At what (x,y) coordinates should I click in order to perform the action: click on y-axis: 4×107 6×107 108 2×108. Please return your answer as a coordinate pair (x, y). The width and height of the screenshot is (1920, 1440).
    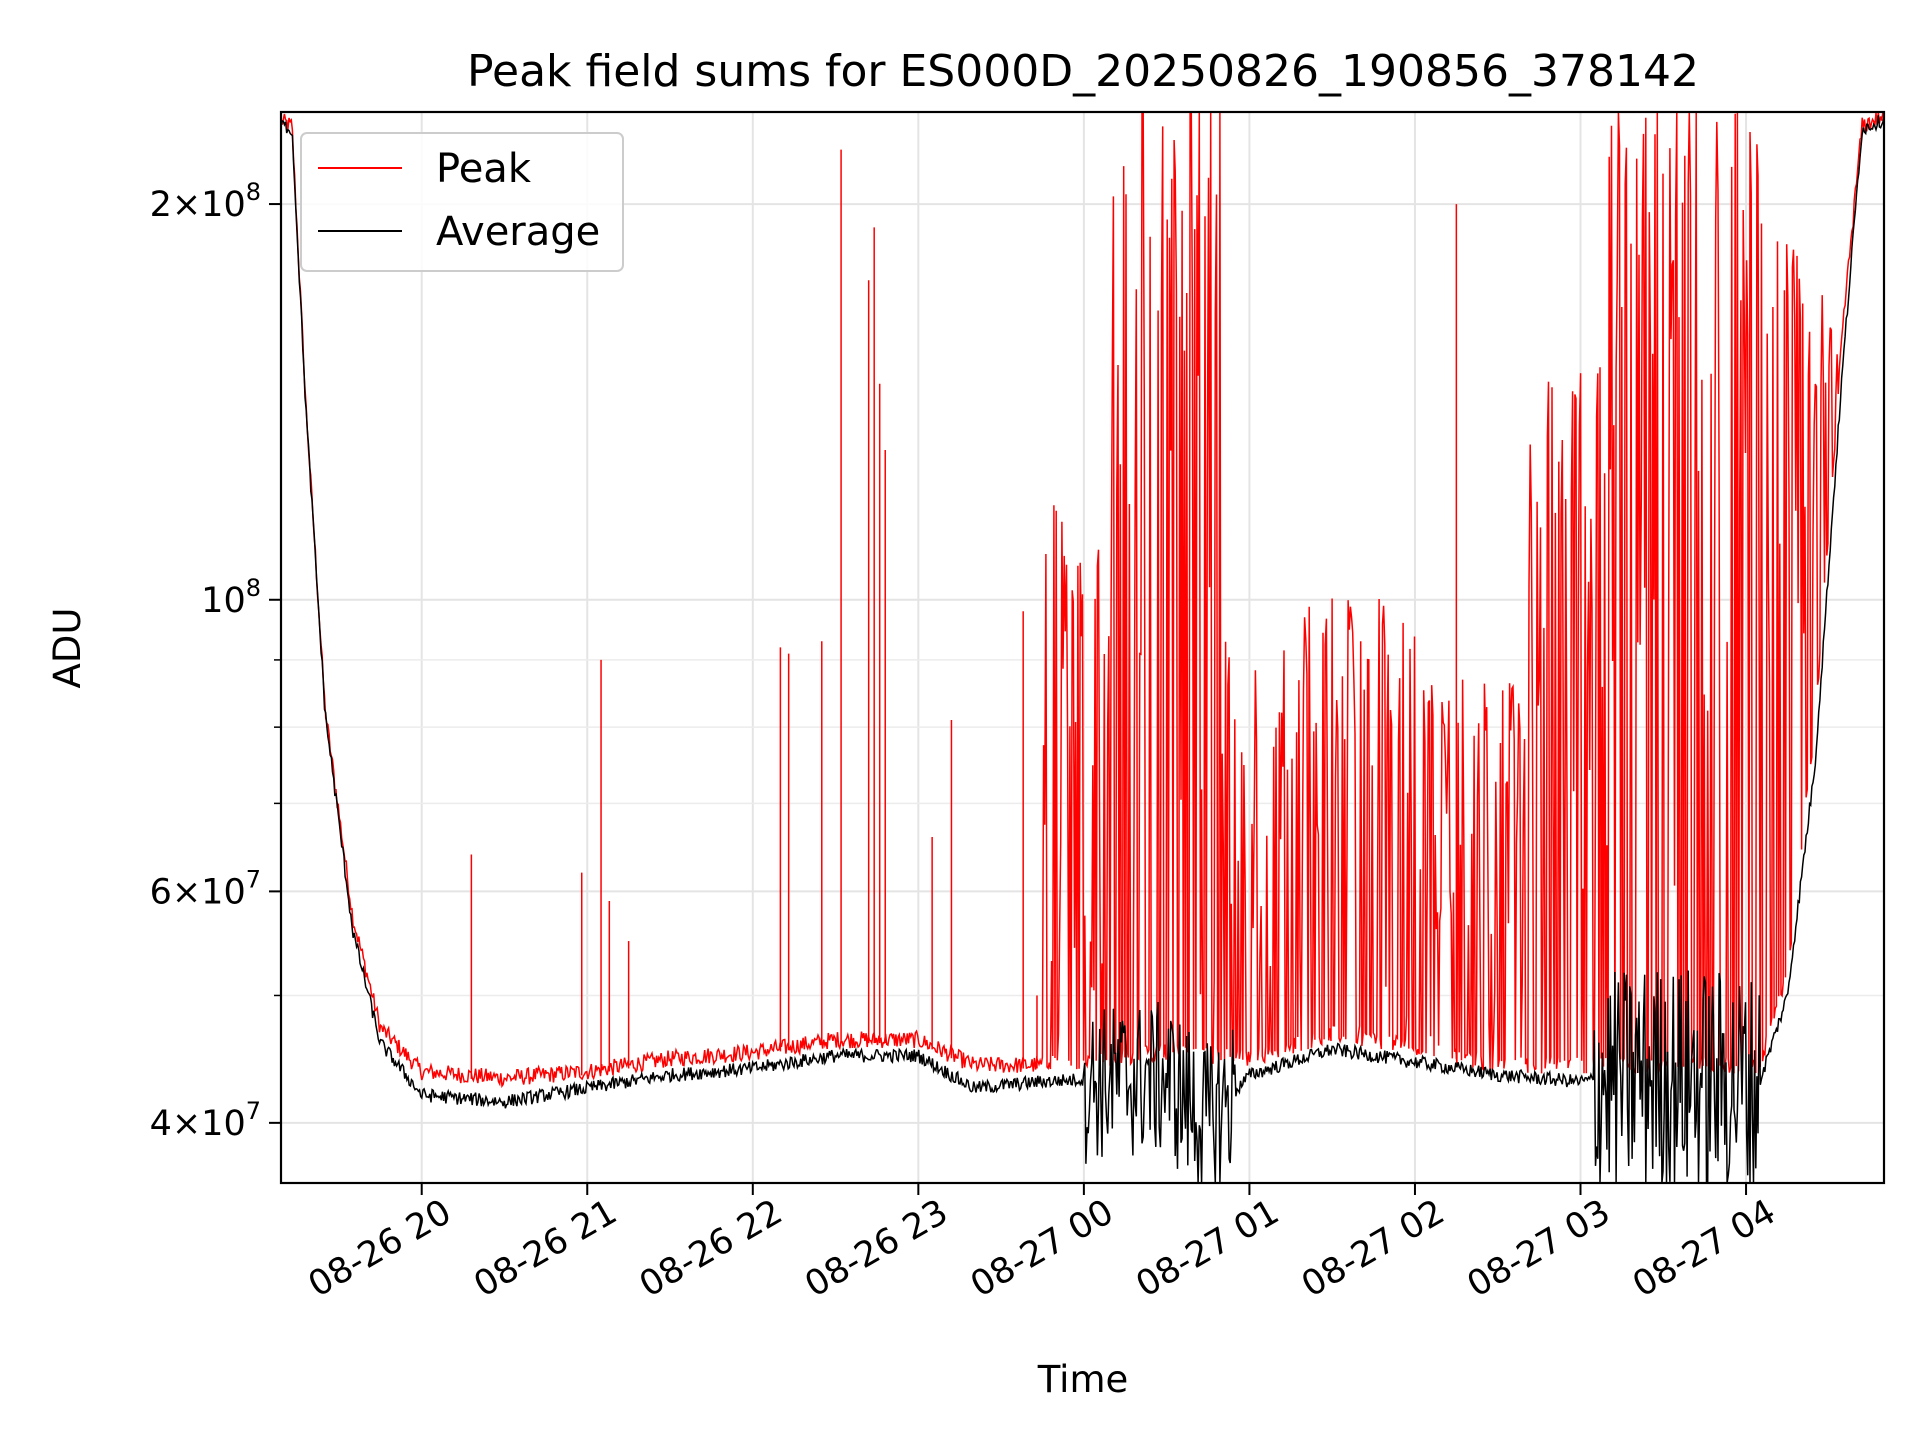
    Looking at the image, I should click on (215, 661).